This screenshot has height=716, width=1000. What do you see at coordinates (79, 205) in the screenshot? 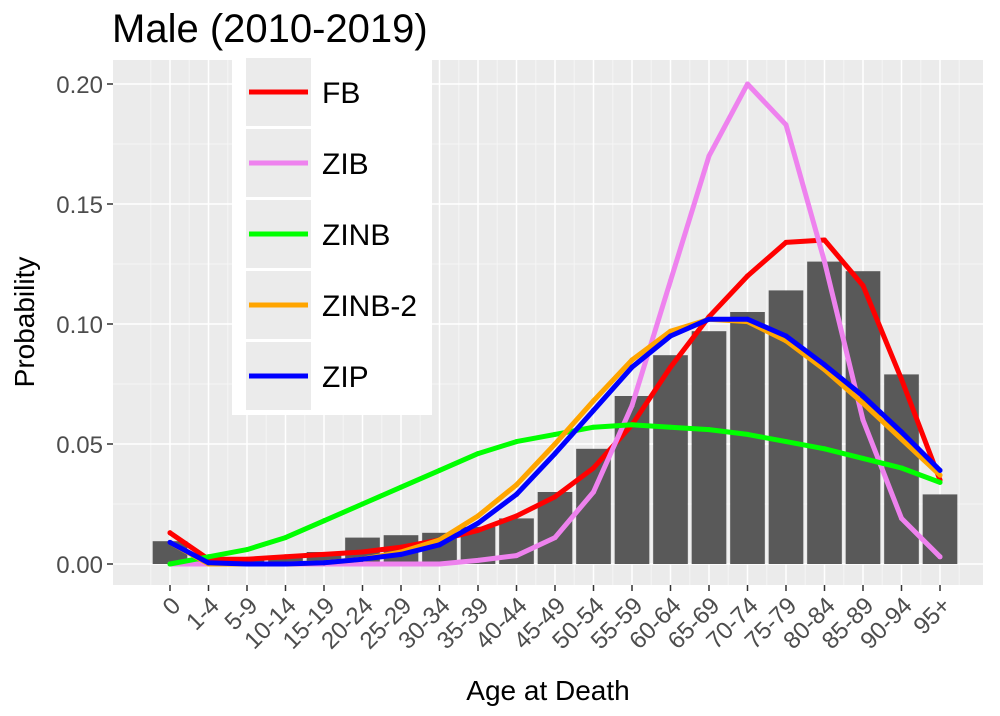
I see `y-tick-label: 0.15` at bounding box center [79, 205].